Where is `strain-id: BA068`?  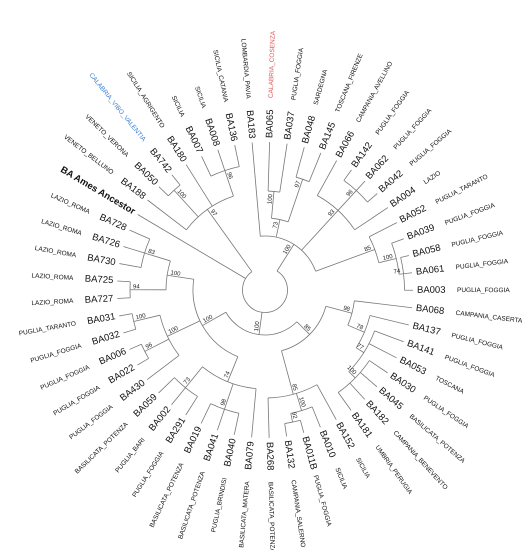 strain-id: BA068 is located at coordinates (430, 310).